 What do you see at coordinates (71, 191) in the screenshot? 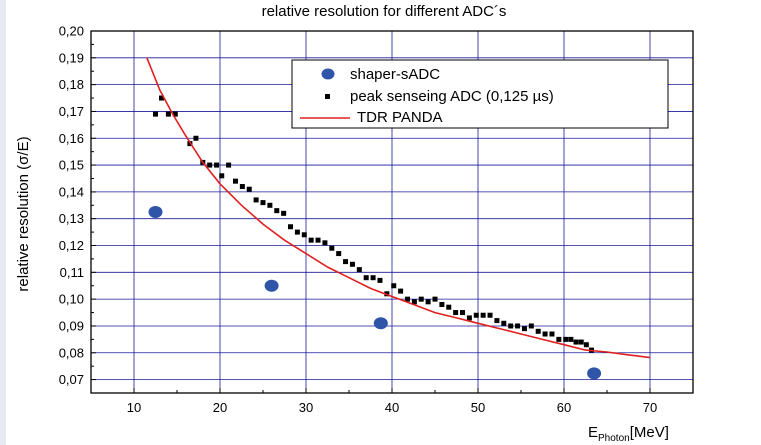
I see `y-tick-label: 0,14` at bounding box center [71, 191].